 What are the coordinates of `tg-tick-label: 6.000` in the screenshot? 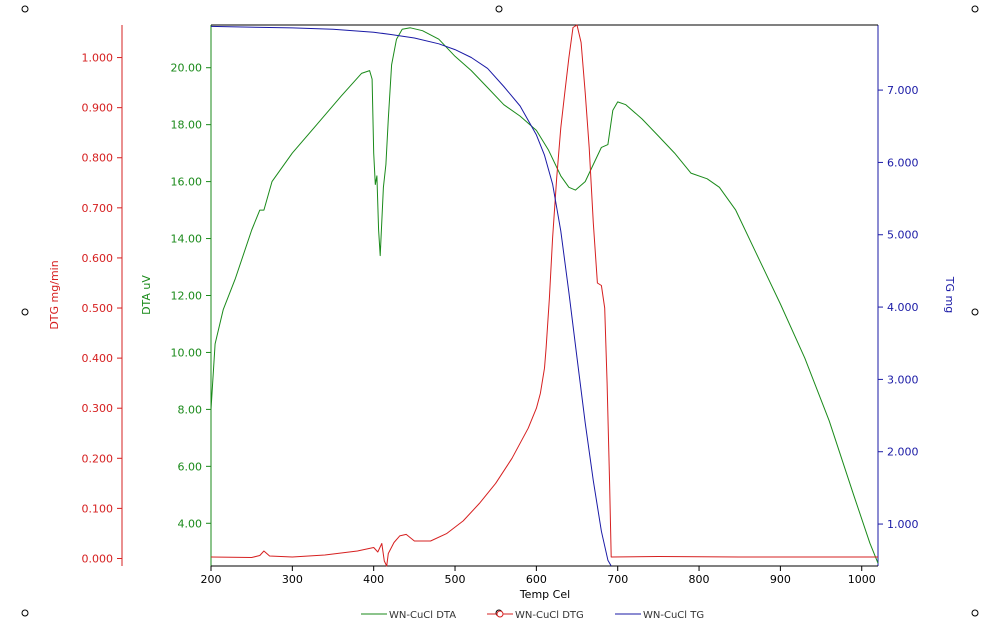 It's located at (903, 162).